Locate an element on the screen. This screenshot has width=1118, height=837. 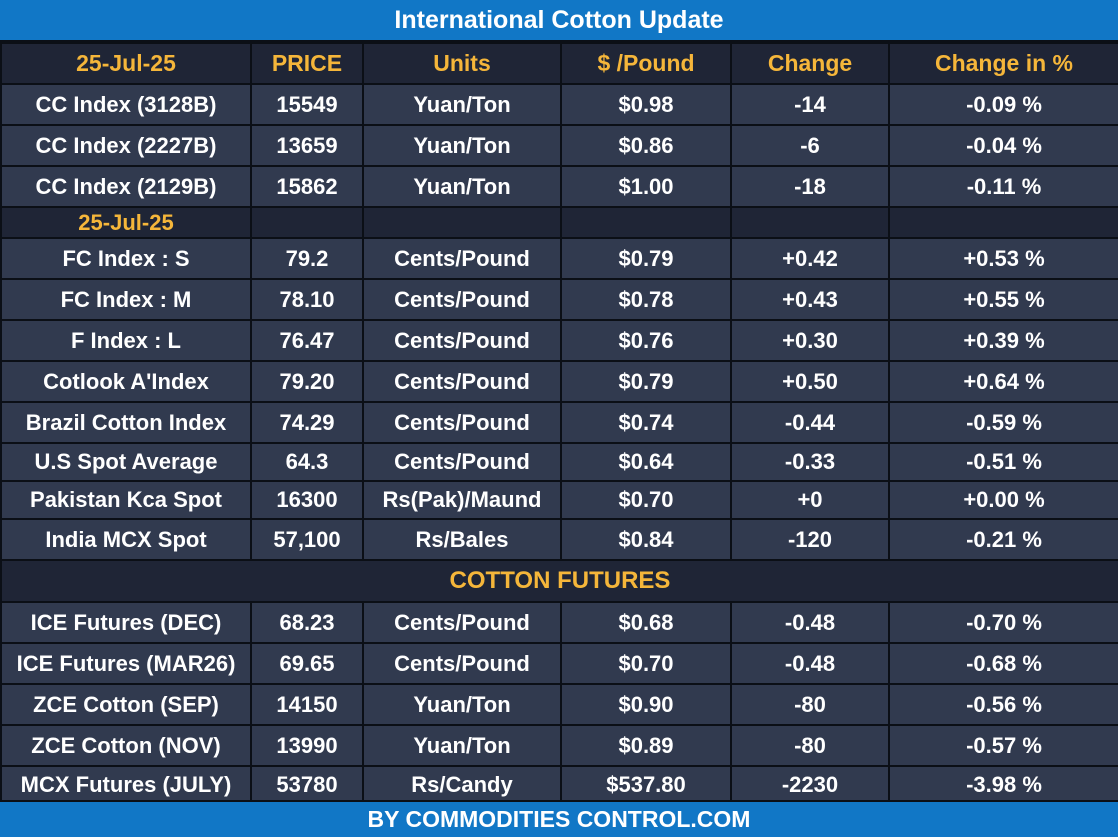
header-change: Change is located at coordinates (810, 63).